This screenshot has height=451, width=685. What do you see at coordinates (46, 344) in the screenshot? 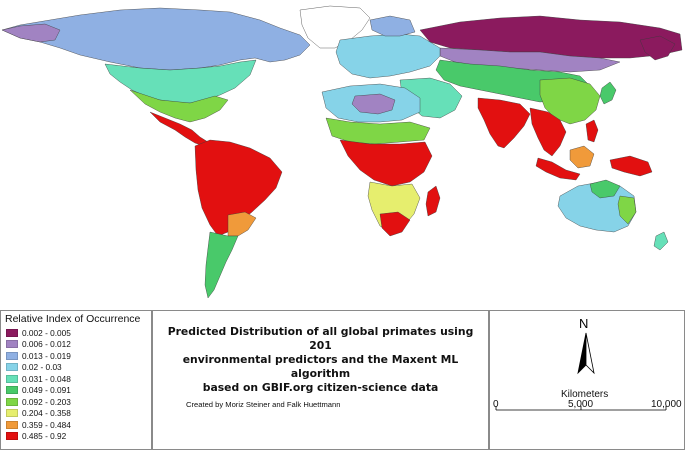
I see `legend-label: 0.006 - 0.012` at bounding box center [46, 344].